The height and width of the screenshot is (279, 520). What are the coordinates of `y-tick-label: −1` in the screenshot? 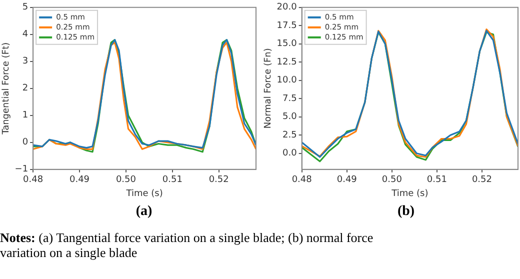 It's located at (21, 169).